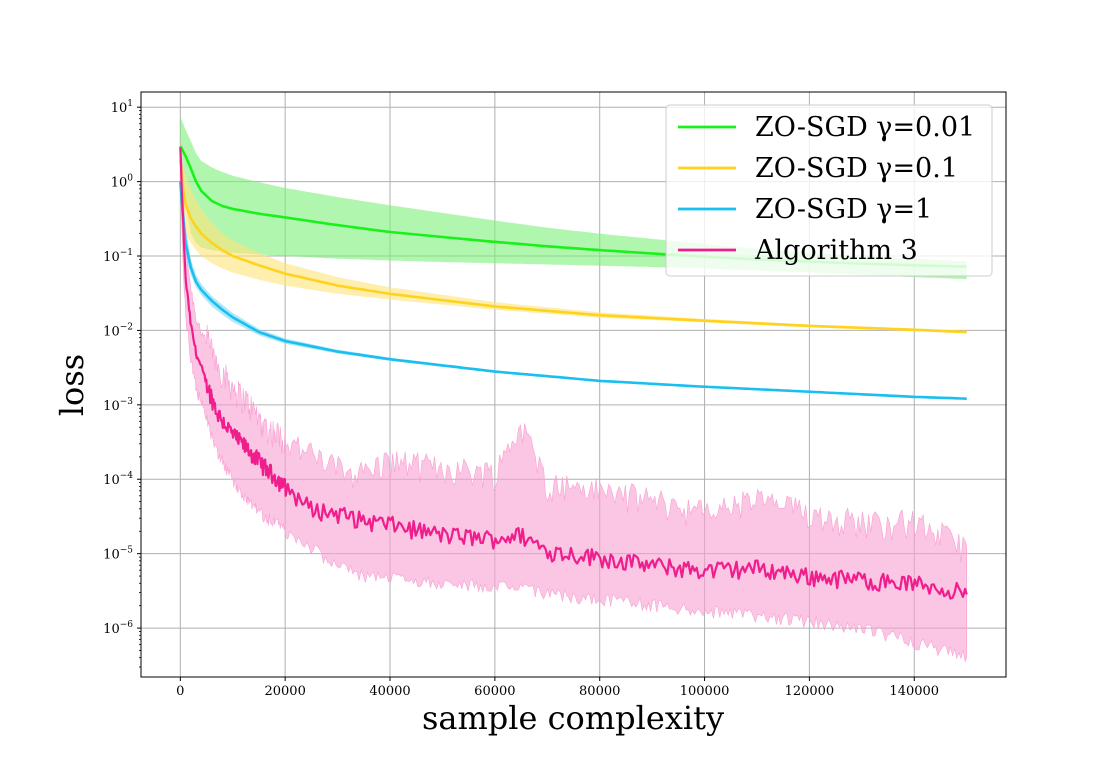 Image resolution: width=1118 pixels, height=759 pixels. I want to click on legend-box, so click(829, 190).